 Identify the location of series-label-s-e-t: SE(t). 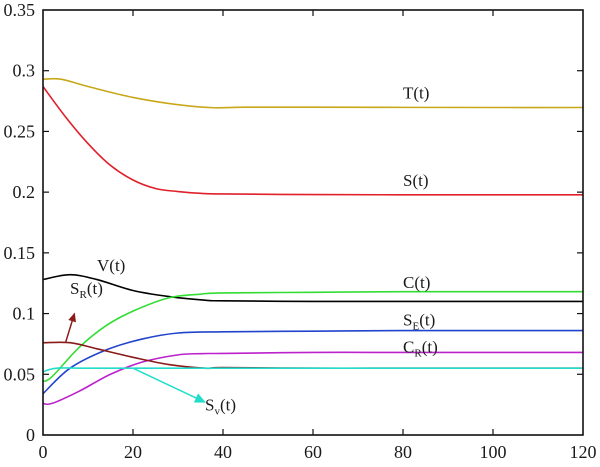
(419, 322).